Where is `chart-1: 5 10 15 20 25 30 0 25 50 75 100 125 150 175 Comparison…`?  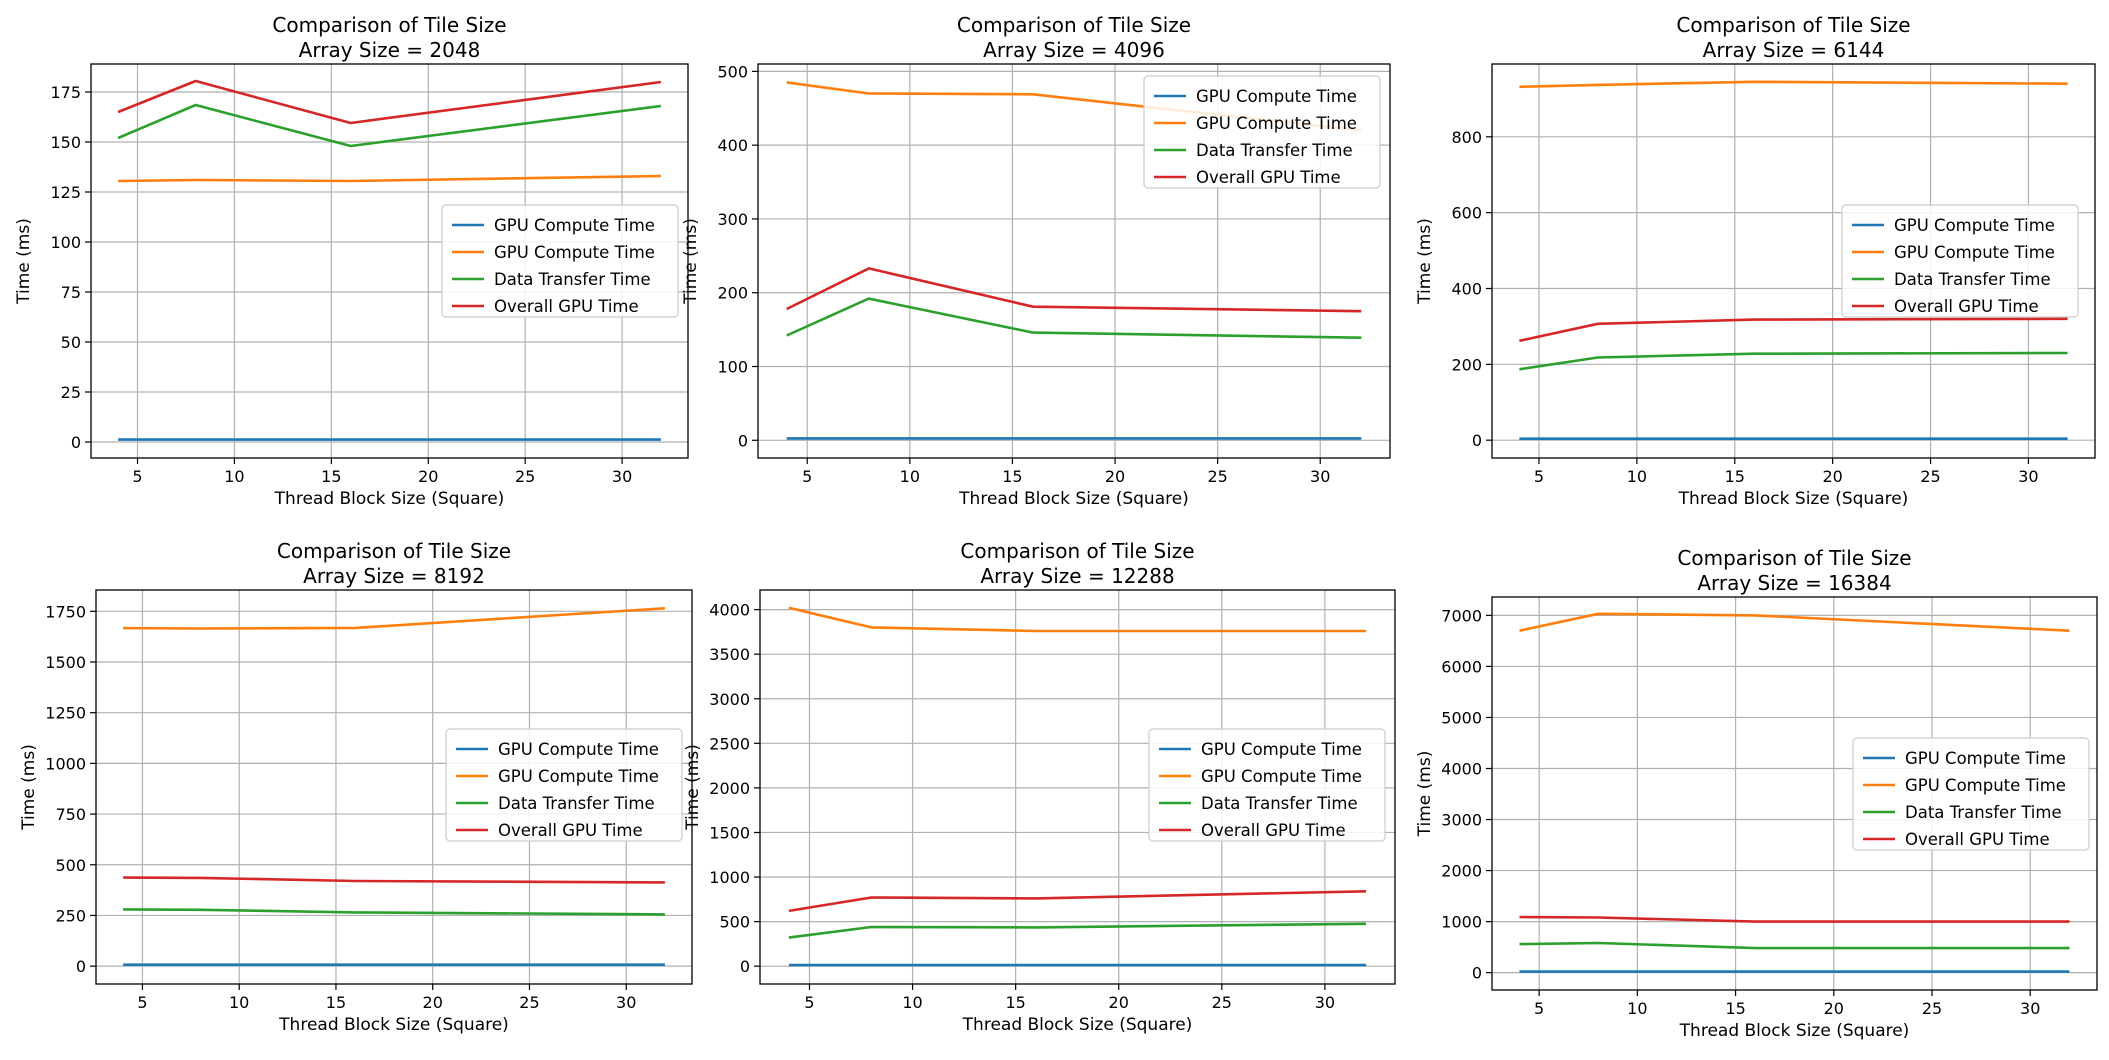
chart-1: 5 10 15 20 25 30 0 25 50 75 100 125 150 175 Comparison… is located at coordinates (351, 261).